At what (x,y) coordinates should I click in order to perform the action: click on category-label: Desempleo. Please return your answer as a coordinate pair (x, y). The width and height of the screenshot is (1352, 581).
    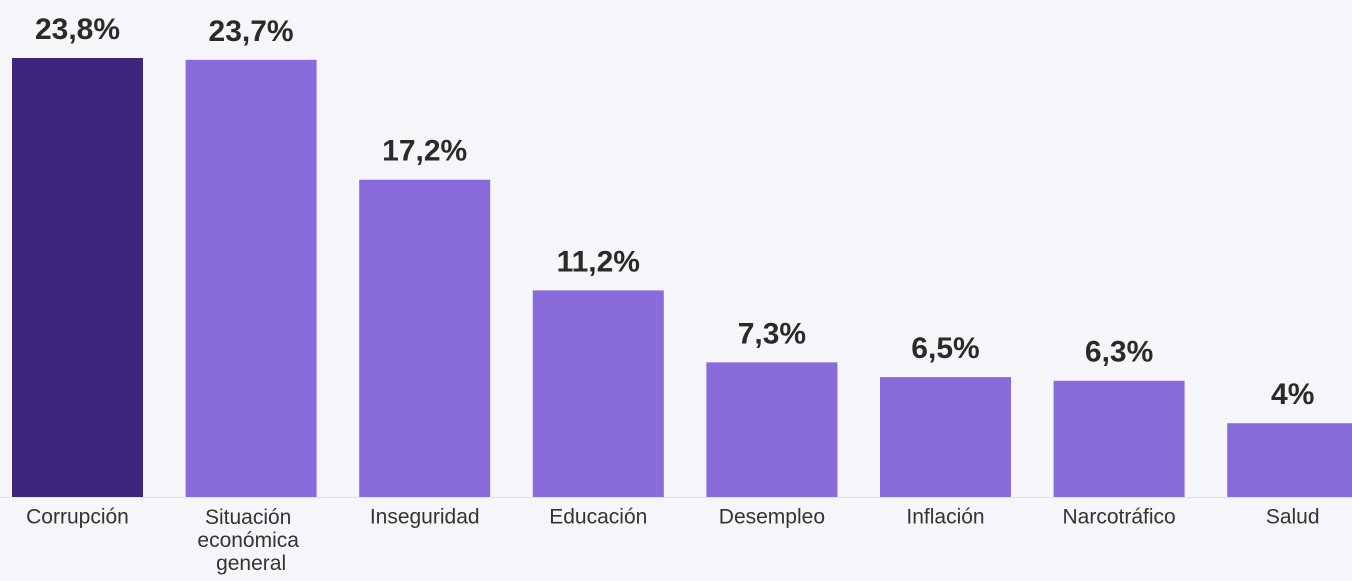
    Looking at the image, I should click on (772, 517).